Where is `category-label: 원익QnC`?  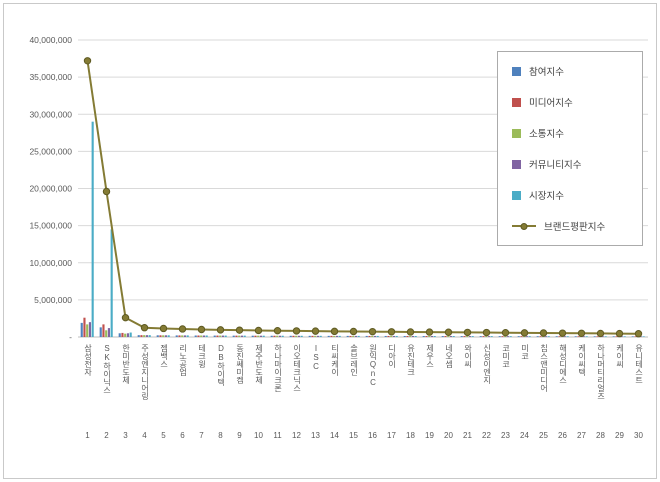
category-label: 원익QnC is located at coordinates (373, 365).